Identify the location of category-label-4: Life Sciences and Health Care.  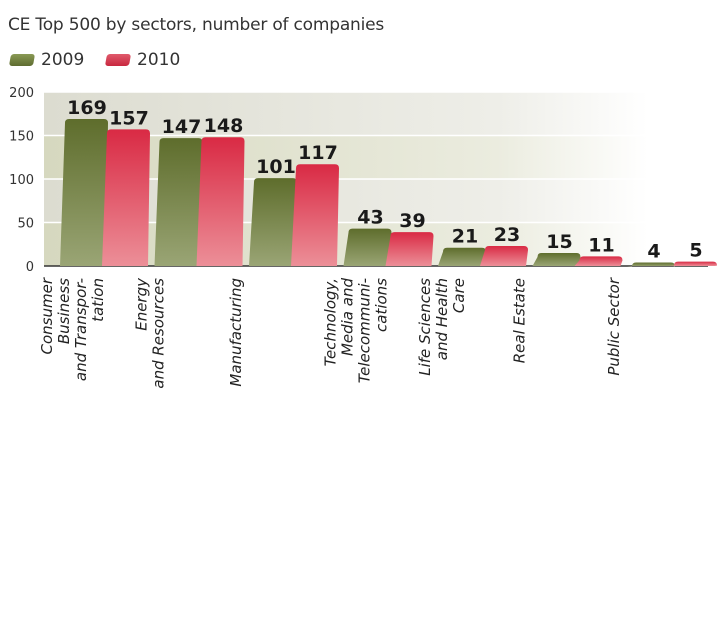
(442, 327).